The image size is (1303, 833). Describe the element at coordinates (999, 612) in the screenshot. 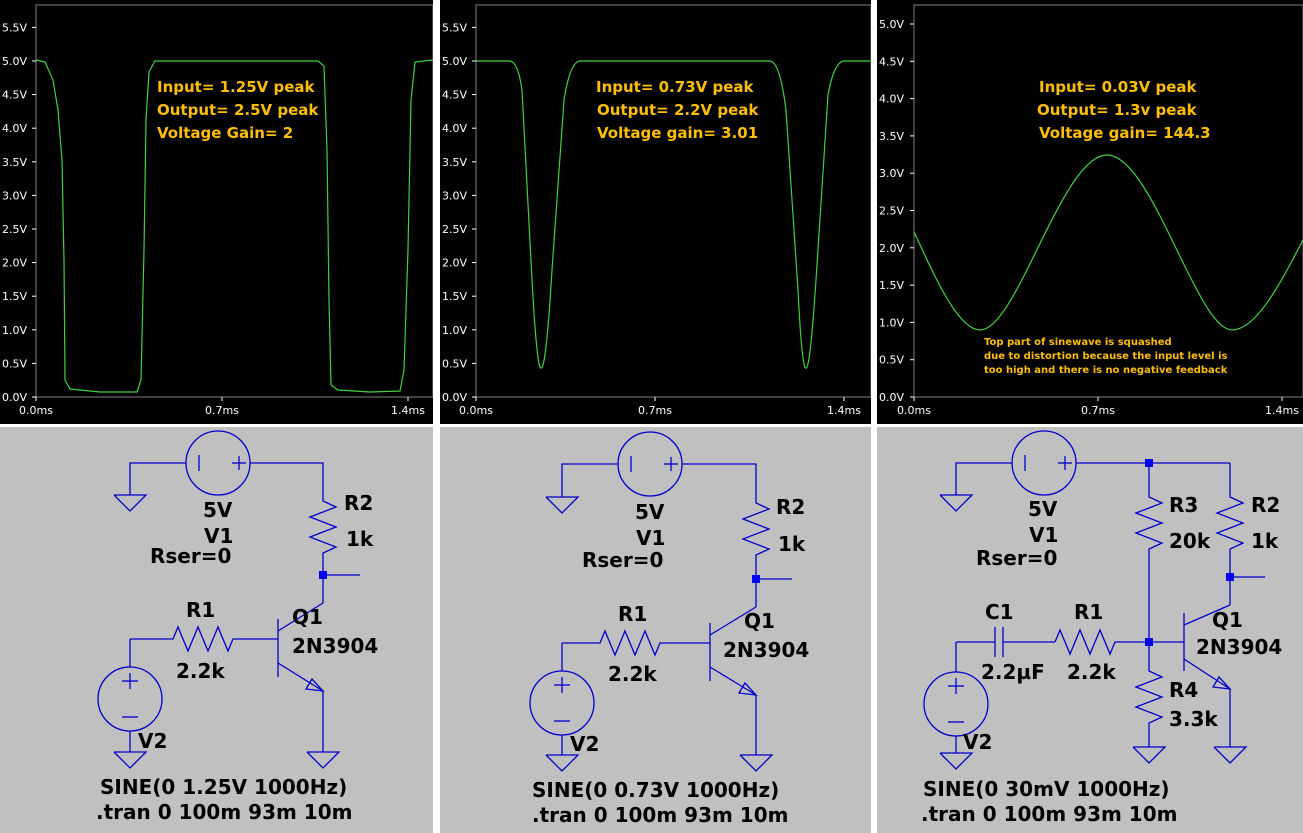

I see `c1-name-label: C1` at that location.